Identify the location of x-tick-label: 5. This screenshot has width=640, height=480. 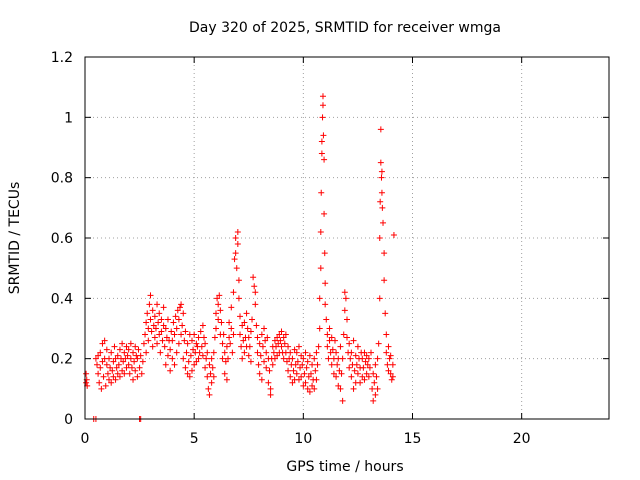
(194, 439).